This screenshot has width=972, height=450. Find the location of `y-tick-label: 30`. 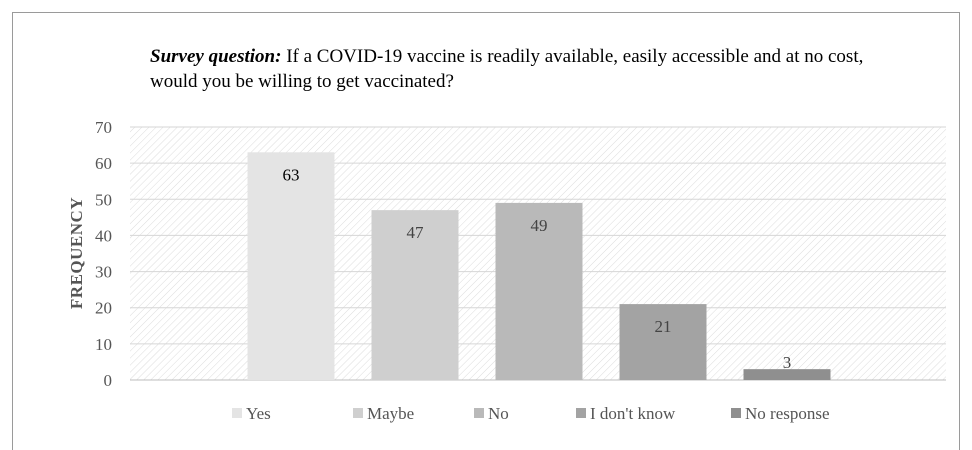

y-tick-label: 30 is located at coordinates (103, 272).